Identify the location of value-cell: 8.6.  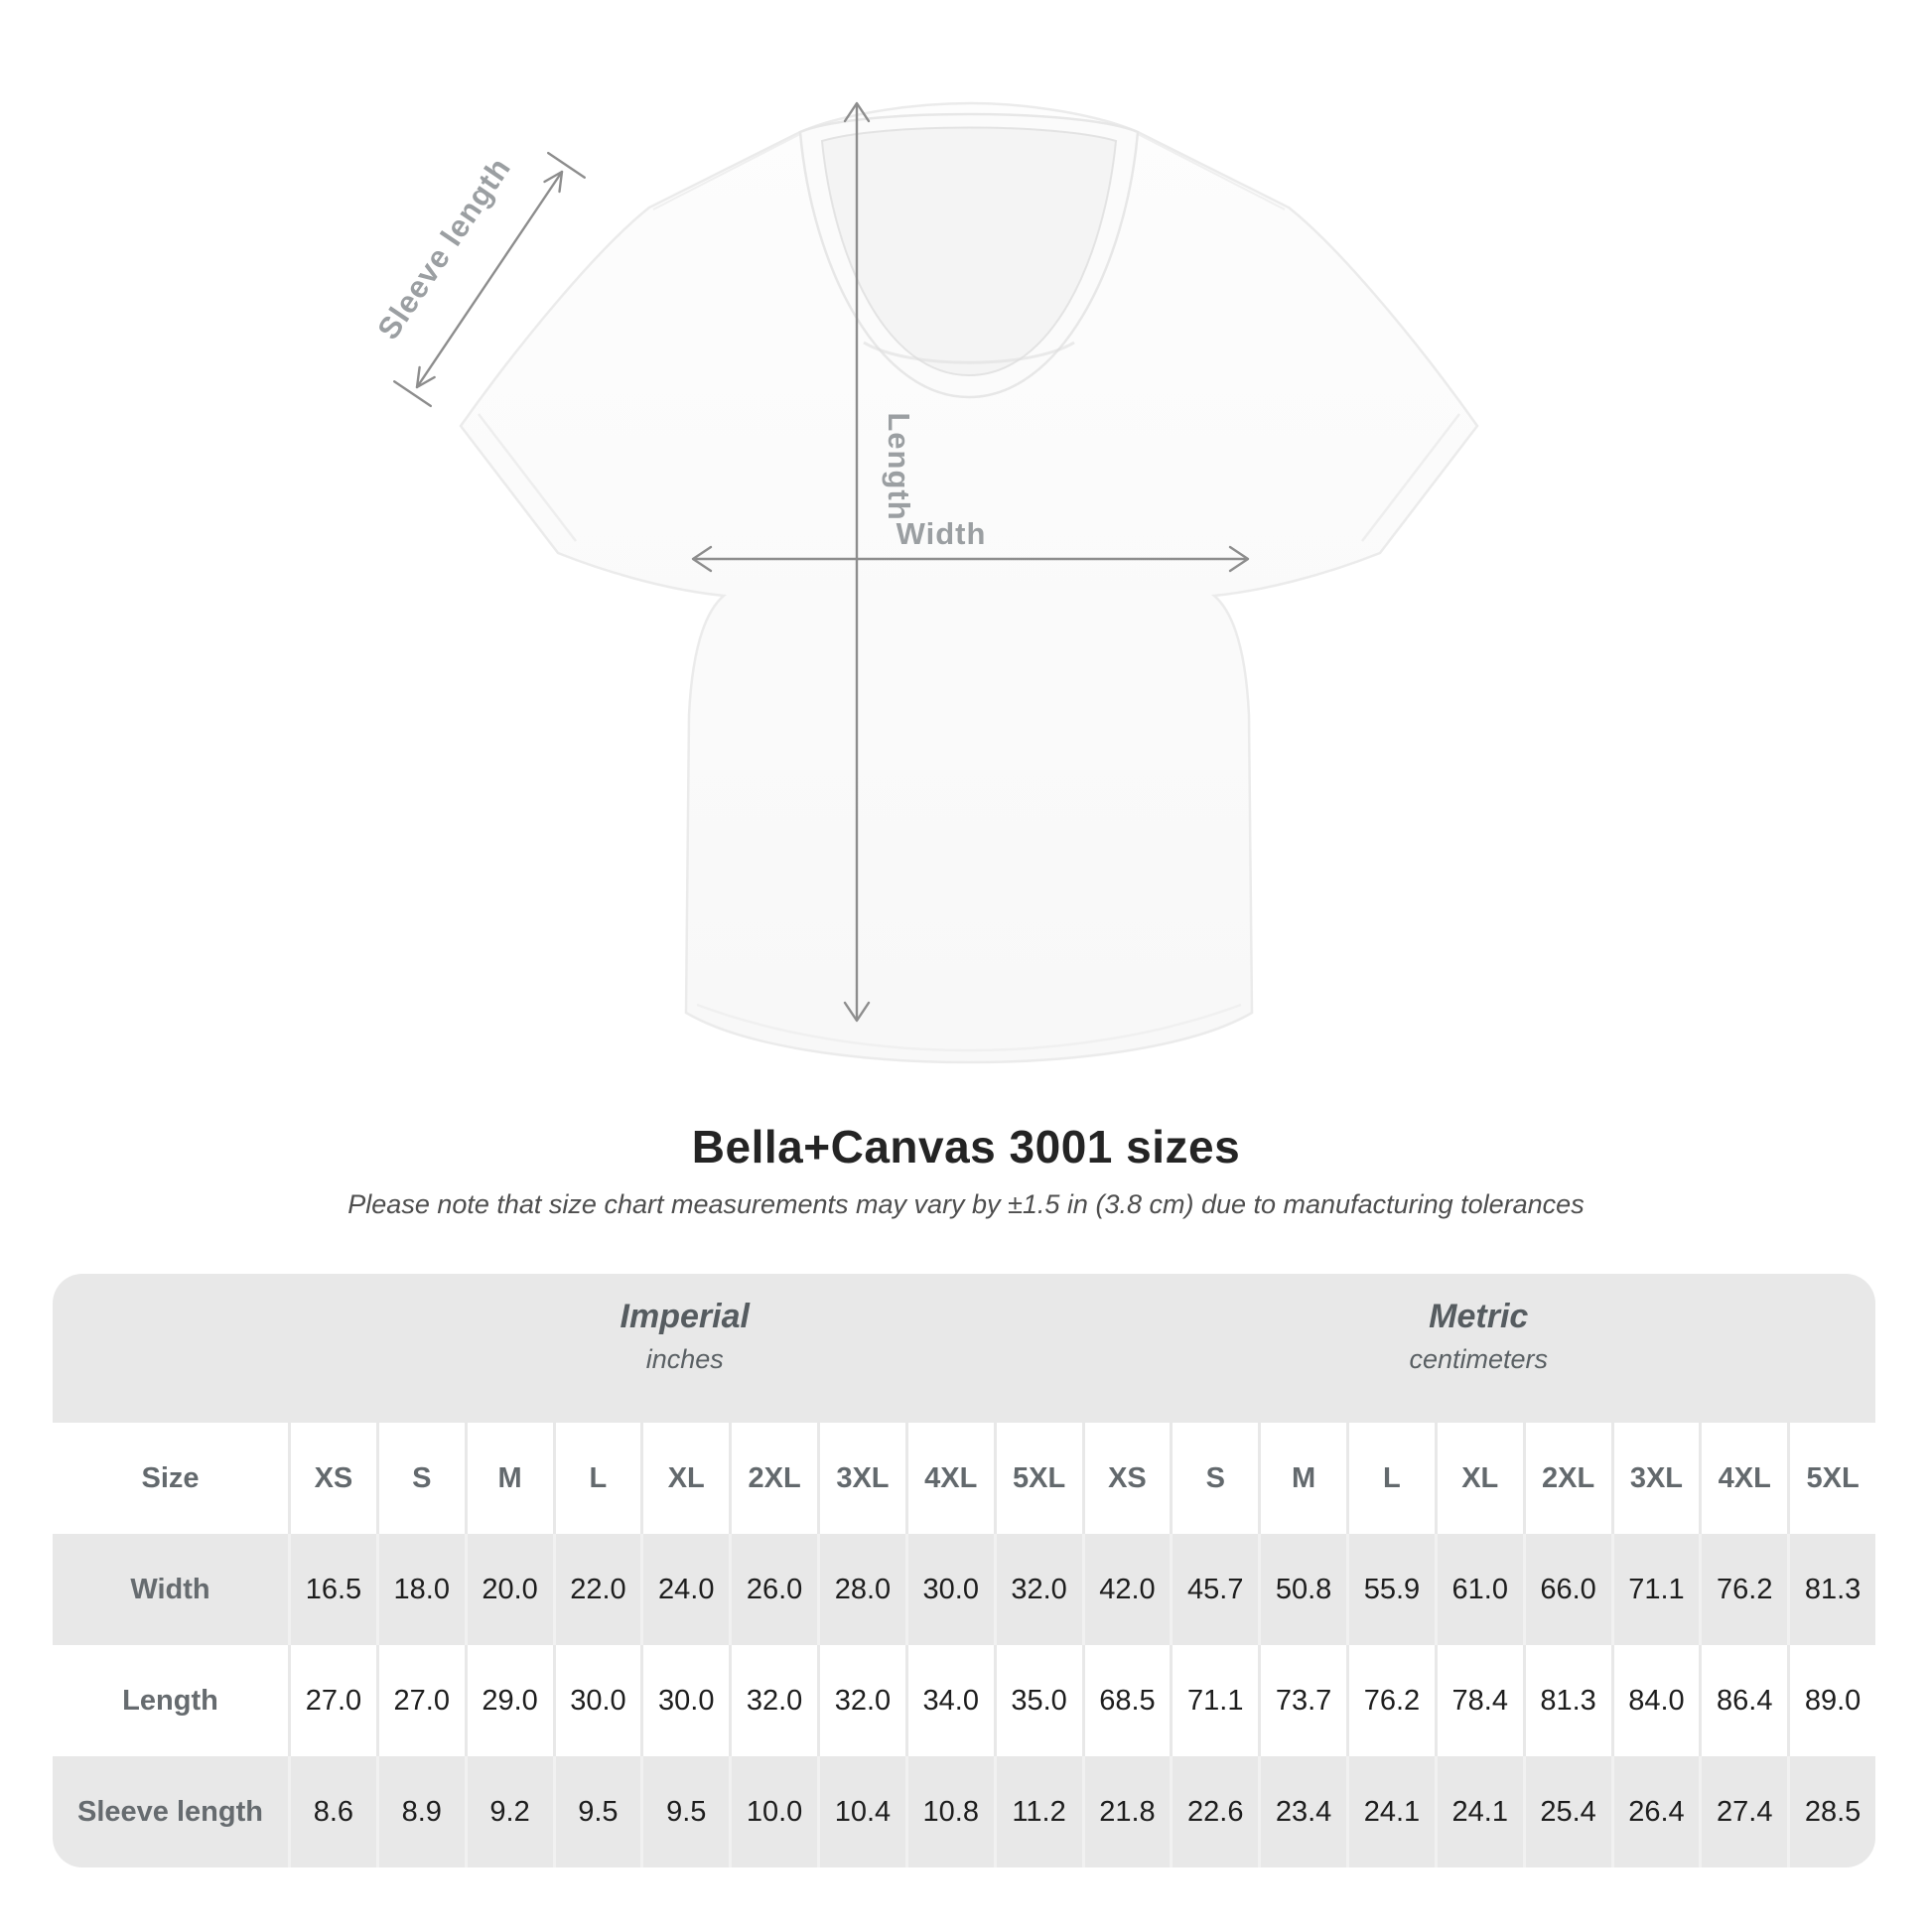
(332, 1812).